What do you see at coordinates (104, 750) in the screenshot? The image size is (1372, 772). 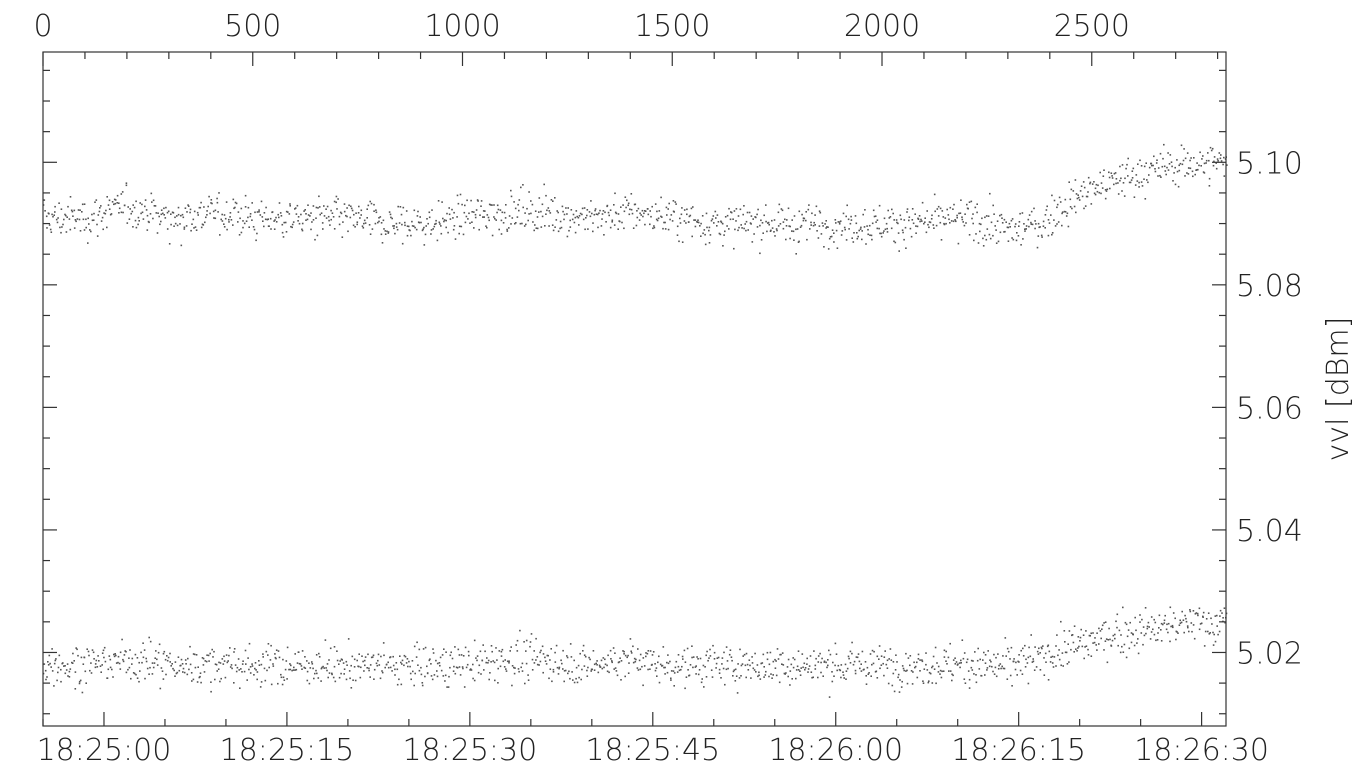 I see `bottom-tick-label: 18:25:00` at bounding box center [104, 750].